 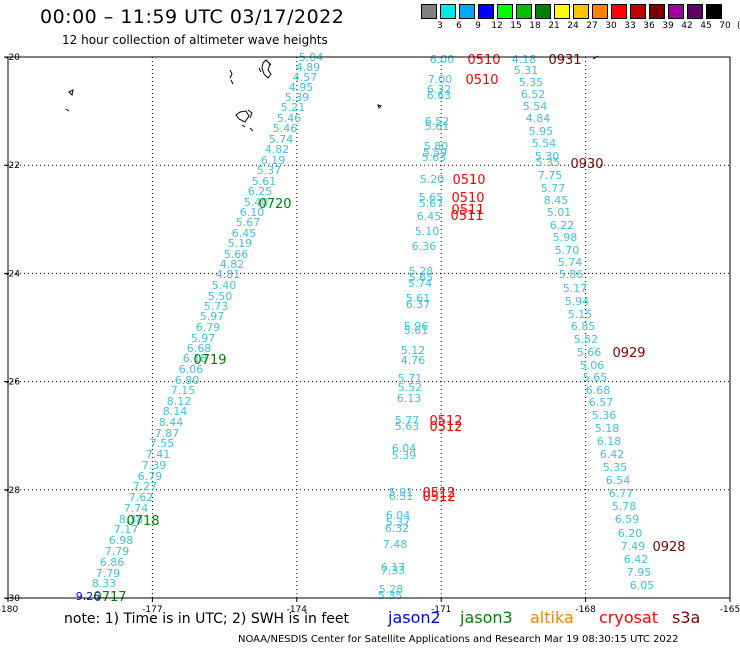 What do you see at coordinates (609, 441) in the screenshot?
I see `wave-height-label: 6.18` at bounding box center [609, 441].